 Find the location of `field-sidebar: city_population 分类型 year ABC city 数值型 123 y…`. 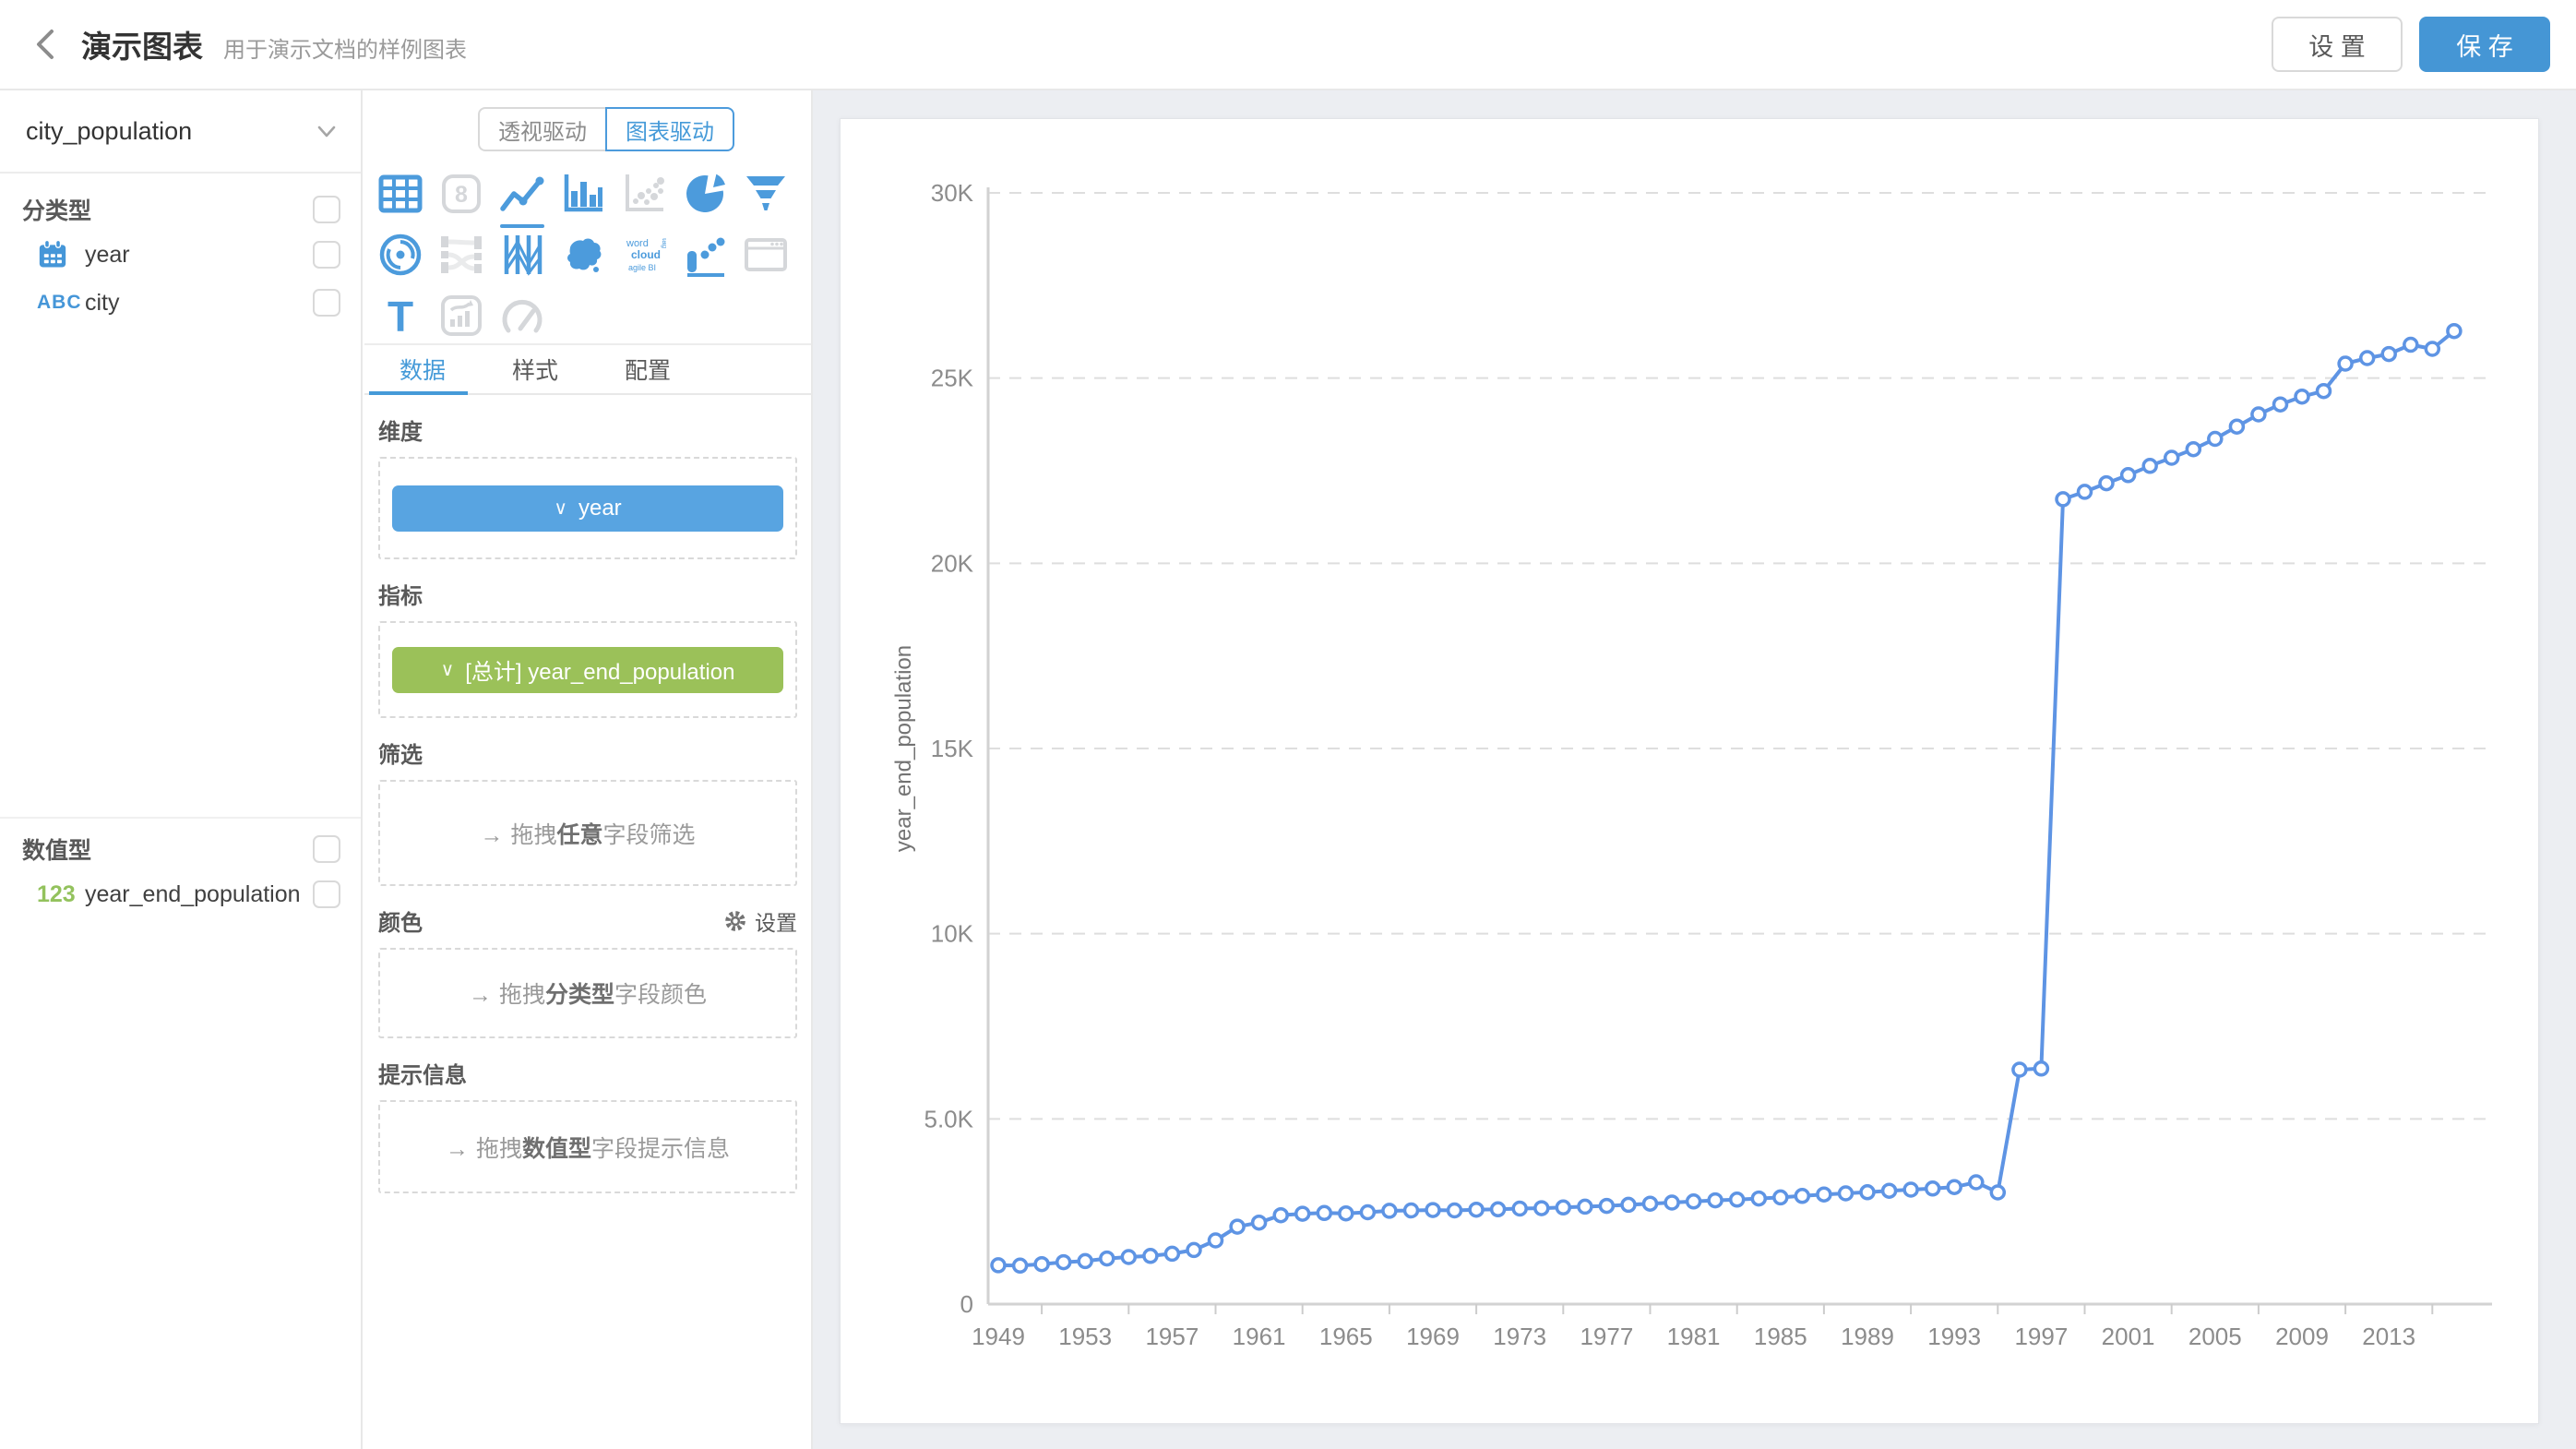

field-sidebar: city_population 分类型 year ABC city 数值型 123 y… is located at coordinates (181, 769).